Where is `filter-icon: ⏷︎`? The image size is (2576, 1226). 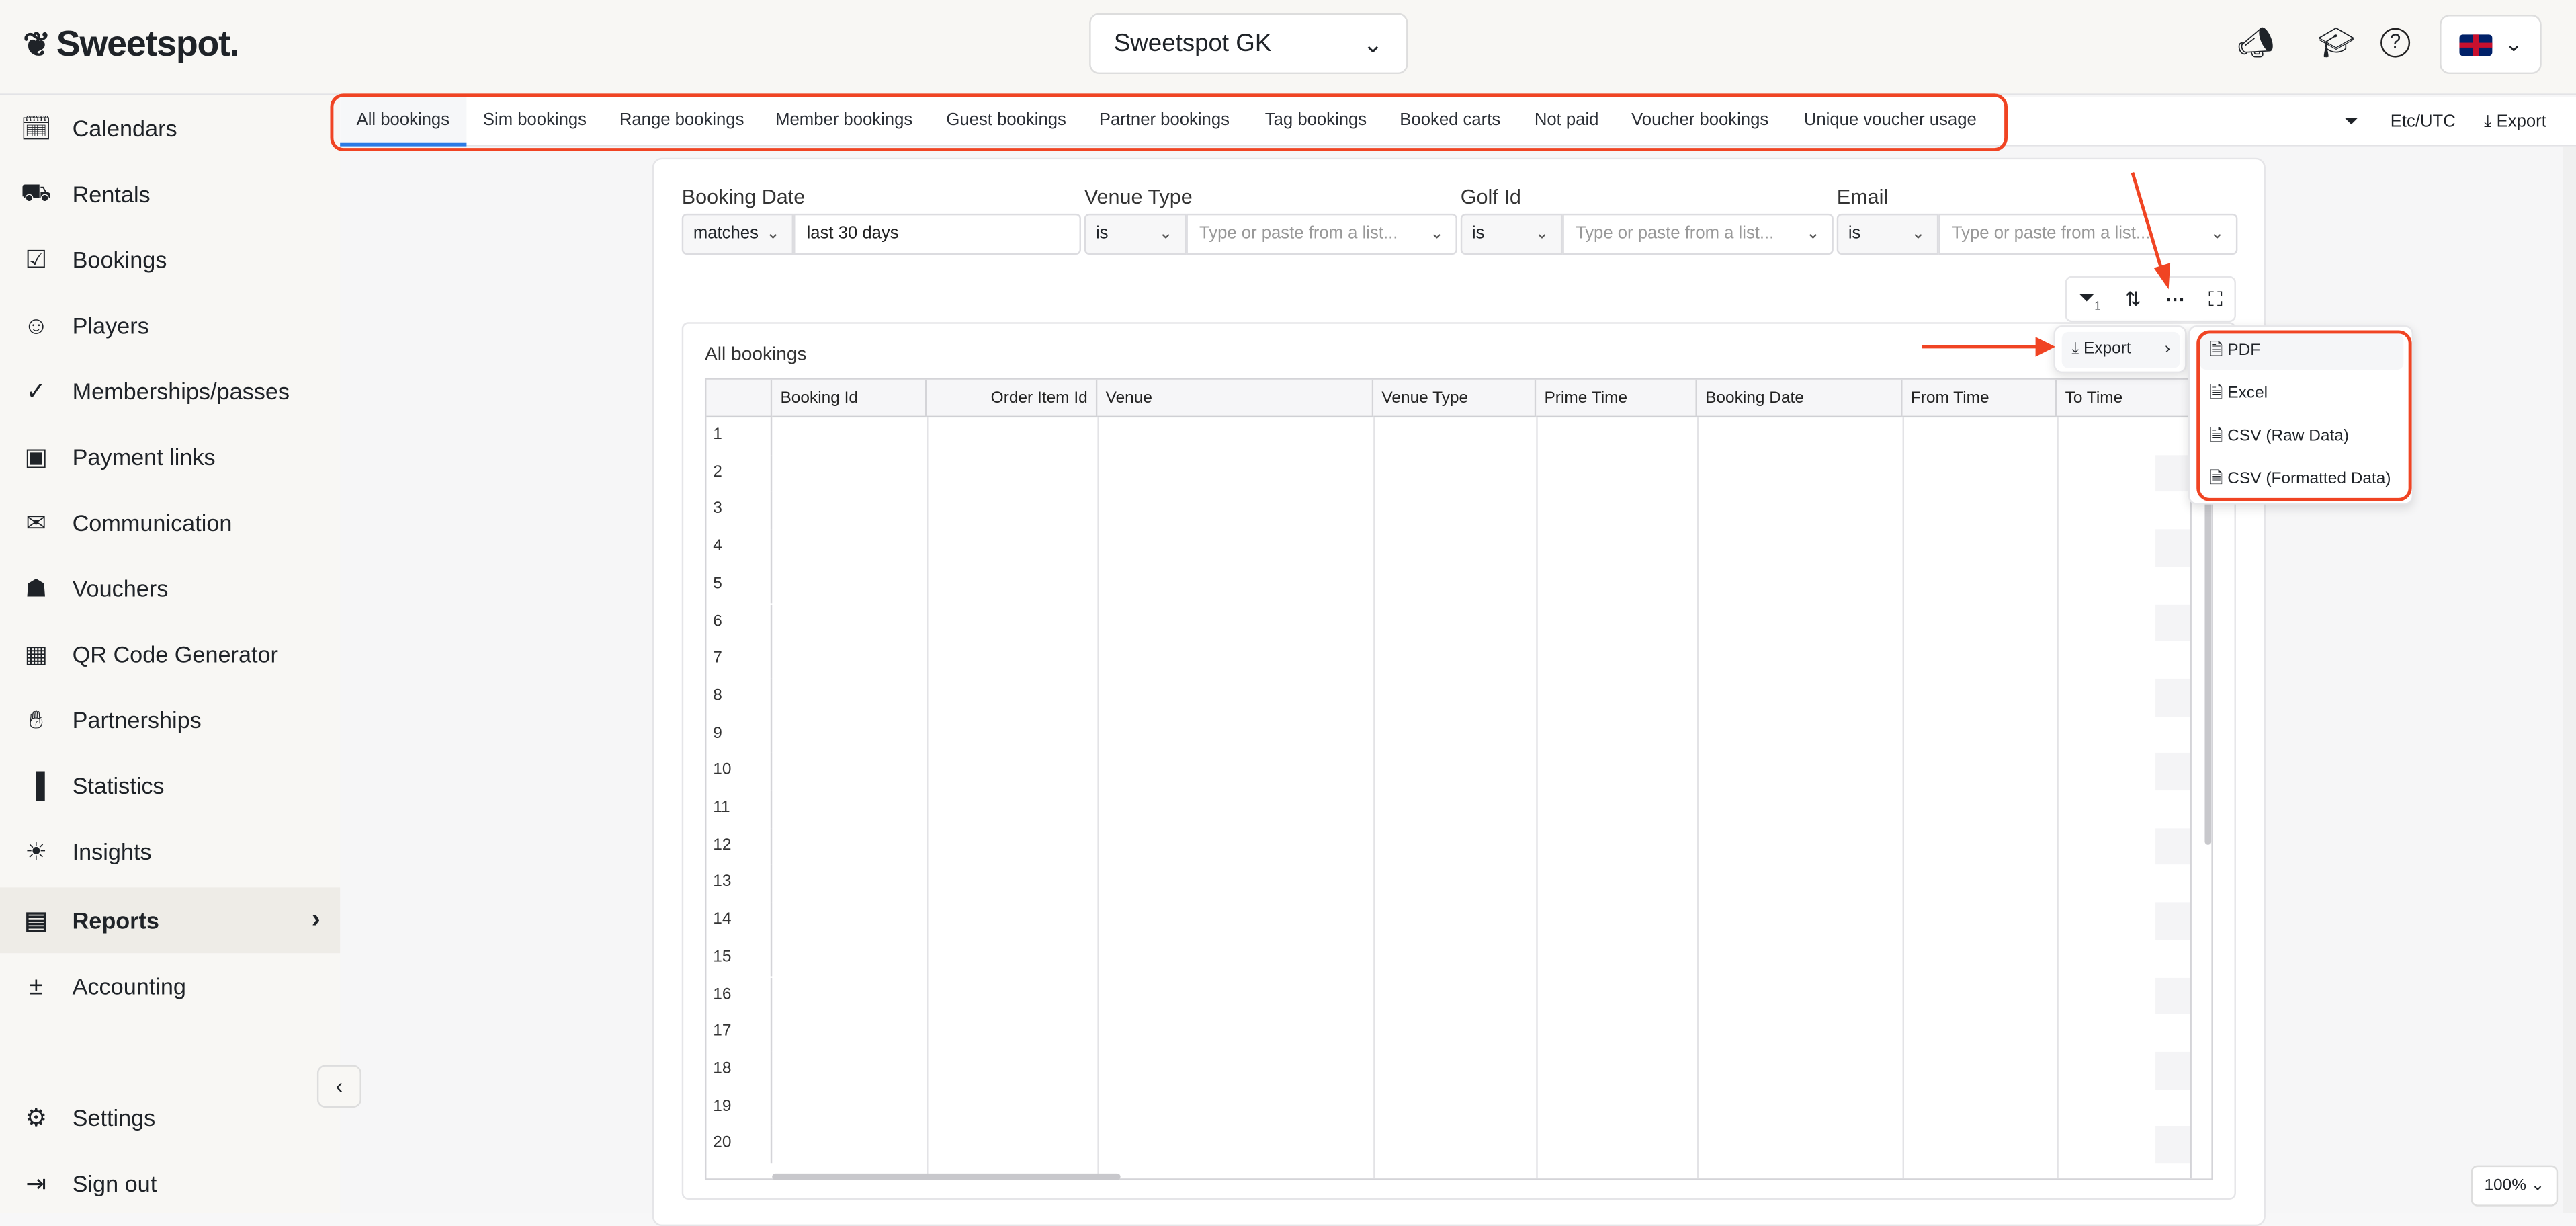 filter-icon: ⏷︎ is located at coordinates (2351, 122).